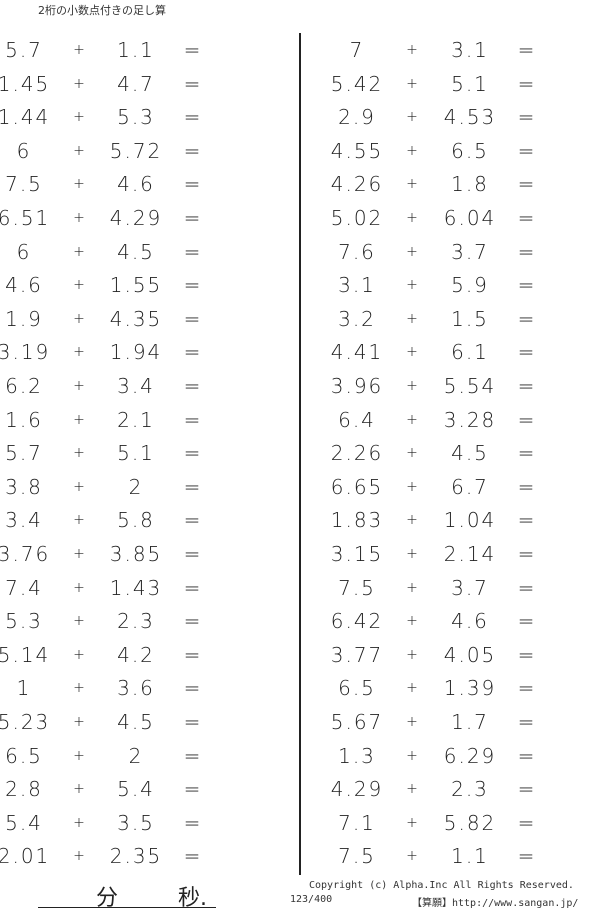  What do you see at coordinates (136, 352) in the screenshot?
I see `second-operand: 1.94` at bounding box center [136, 352].